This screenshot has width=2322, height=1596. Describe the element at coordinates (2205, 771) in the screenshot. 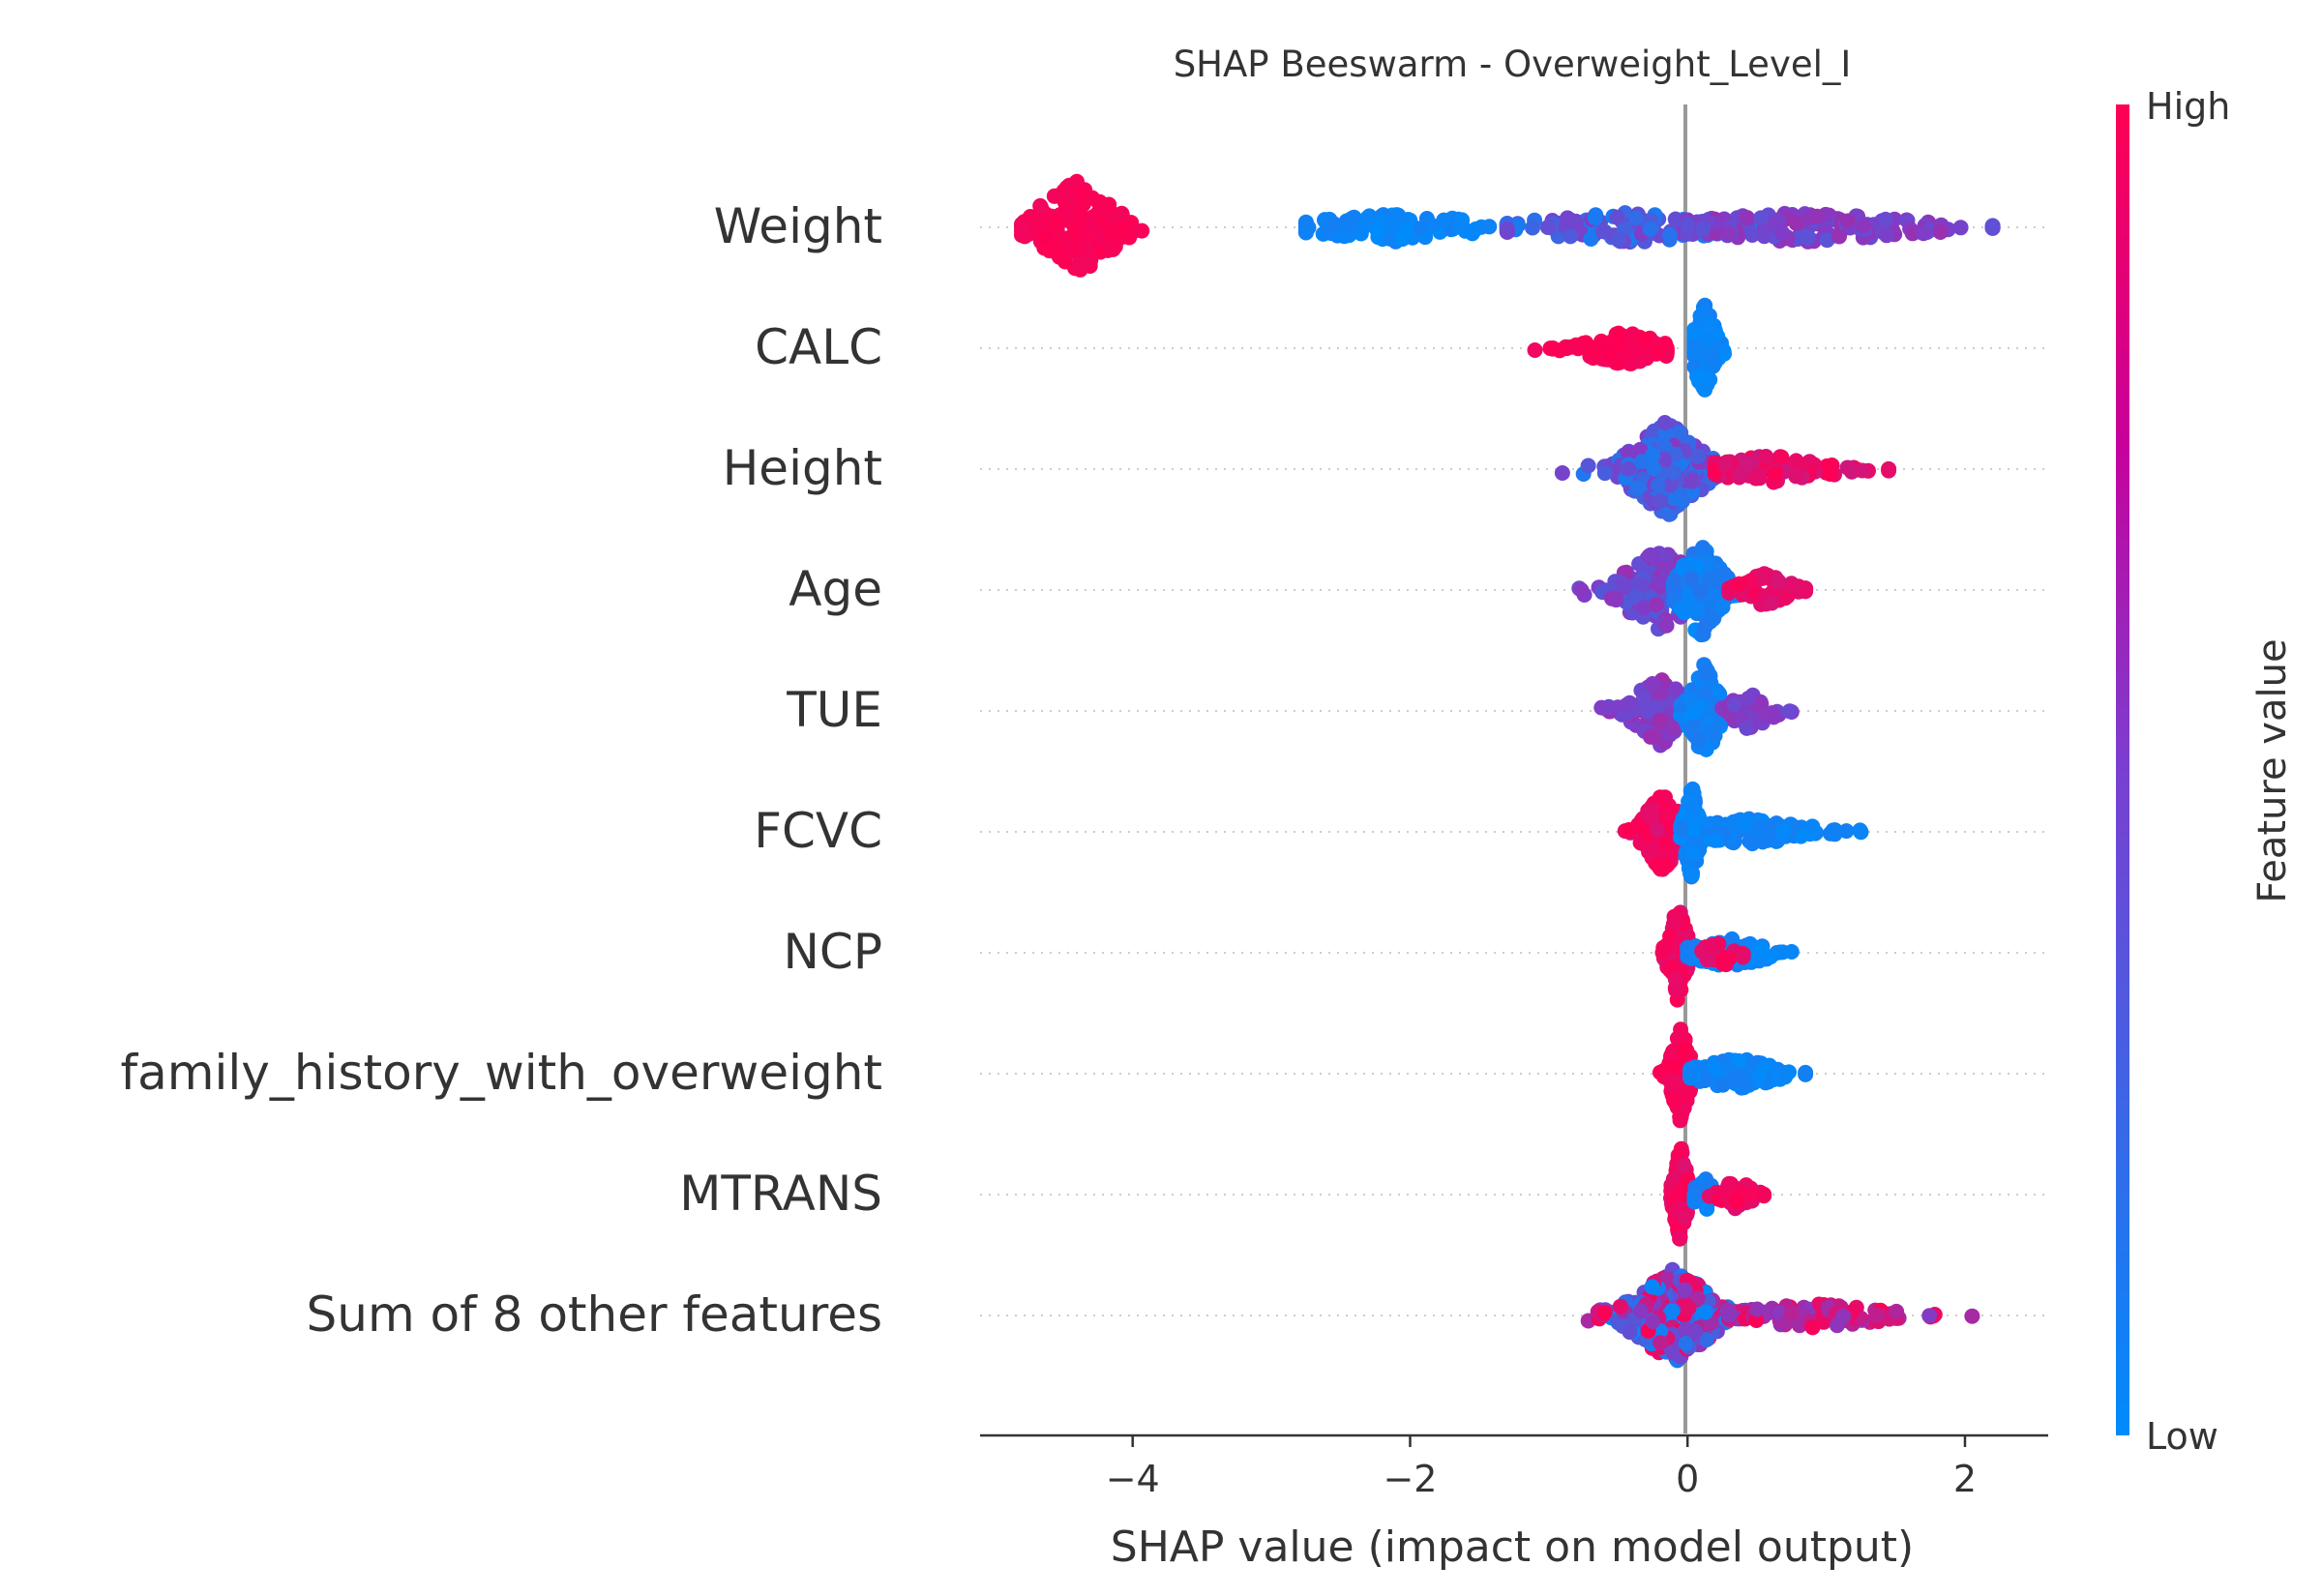

I see `colorbar: High Low Feature value` at that location.